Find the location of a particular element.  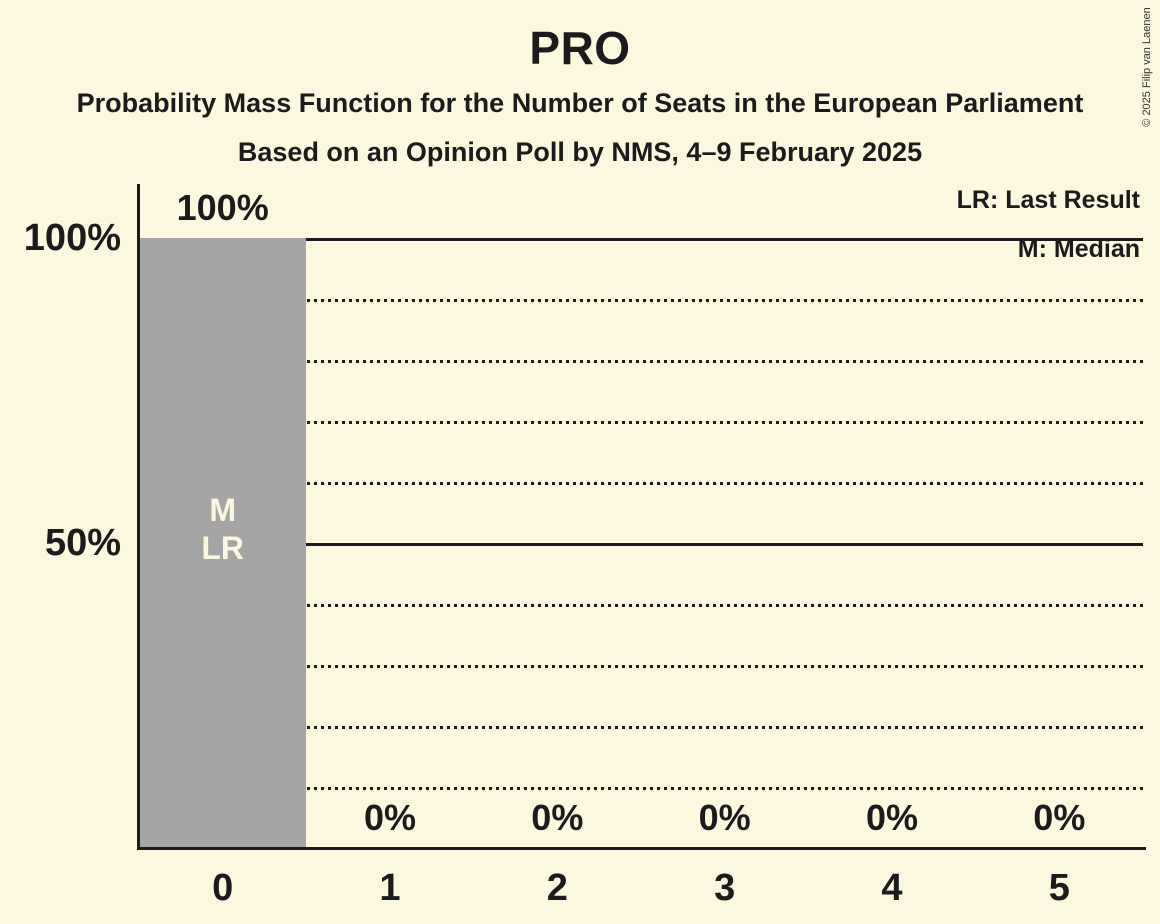

x-tick-label-1: 1 is located at coordinates (390, 888).